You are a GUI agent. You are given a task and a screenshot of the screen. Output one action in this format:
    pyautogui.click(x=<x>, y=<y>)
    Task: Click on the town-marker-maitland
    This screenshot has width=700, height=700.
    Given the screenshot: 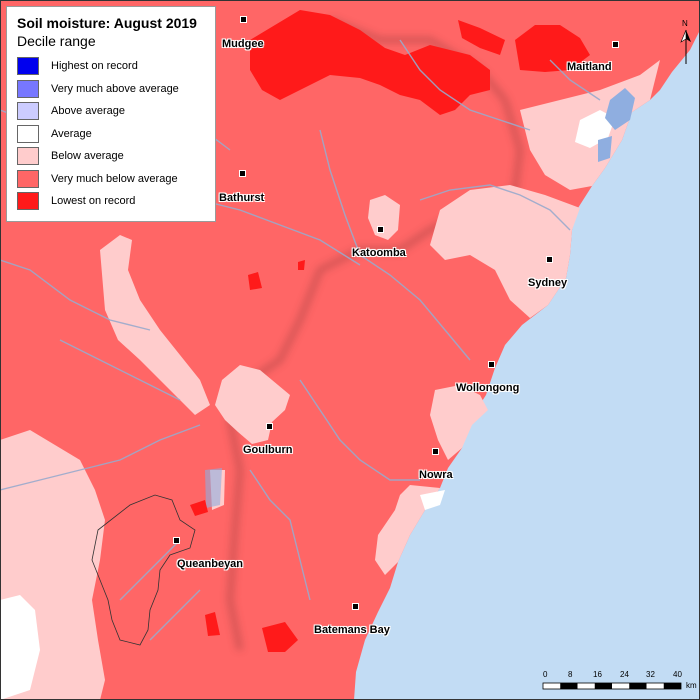 What is the action you would take?
    pyautogui.click(x=615, y=44)
    